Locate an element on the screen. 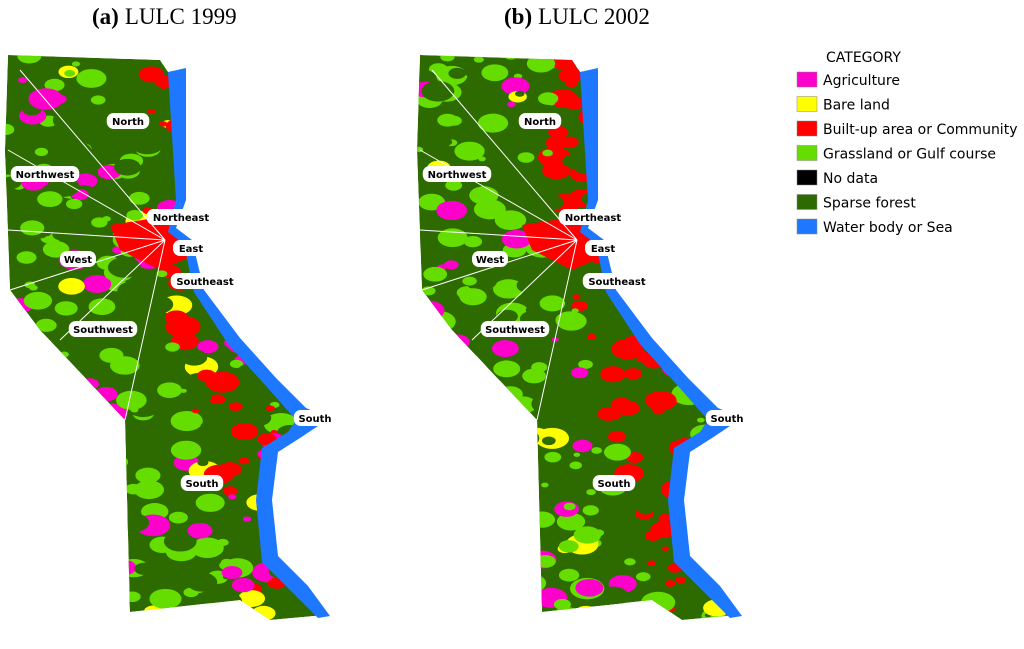 The height and width of the screenshot is (649, 1024). water-body is located at coordinates (249, 343).